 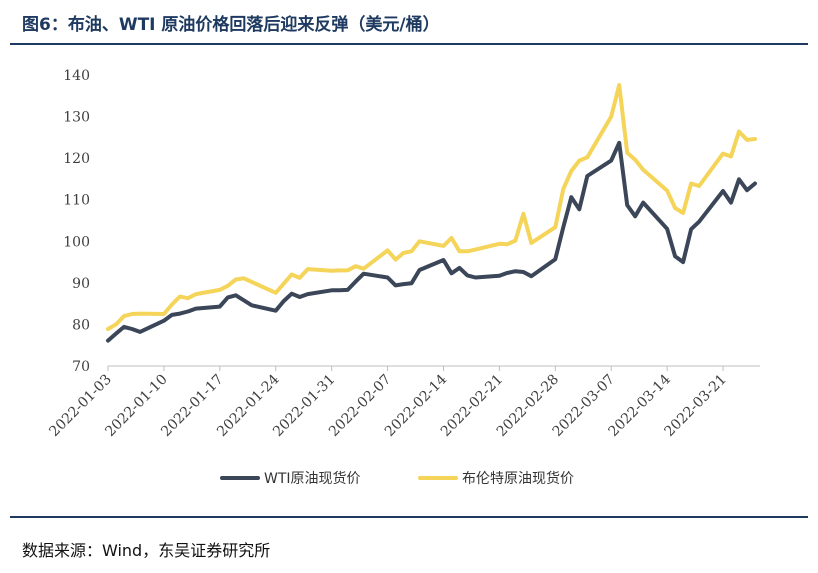 What do you see at coordinates (397, 478) in the screenshot?
I see `legend: WTI原油现货价 布伦特原油现货价` at bounding box center [397, 478].